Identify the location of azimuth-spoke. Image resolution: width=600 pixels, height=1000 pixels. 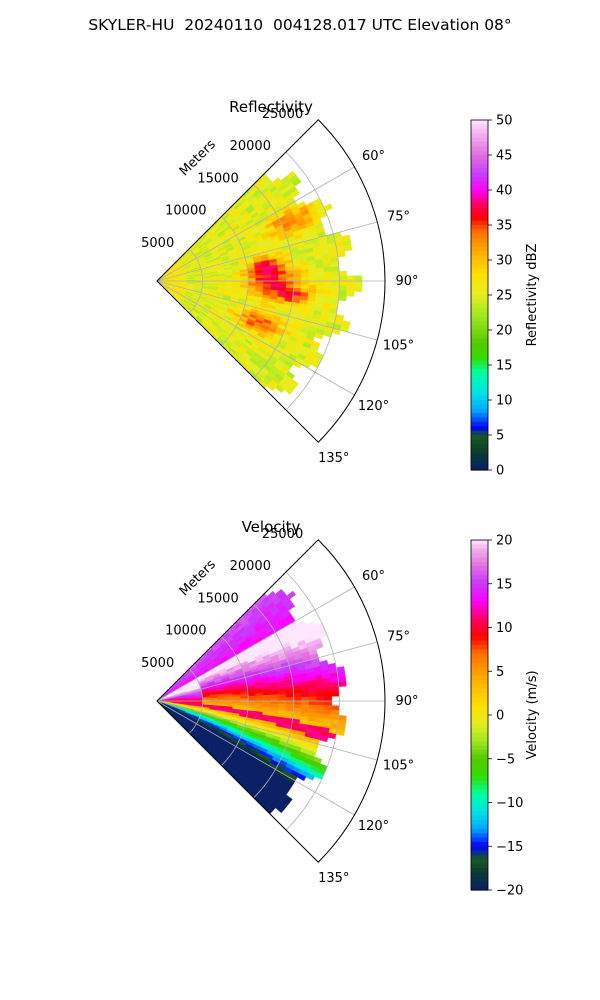
(255, 758).